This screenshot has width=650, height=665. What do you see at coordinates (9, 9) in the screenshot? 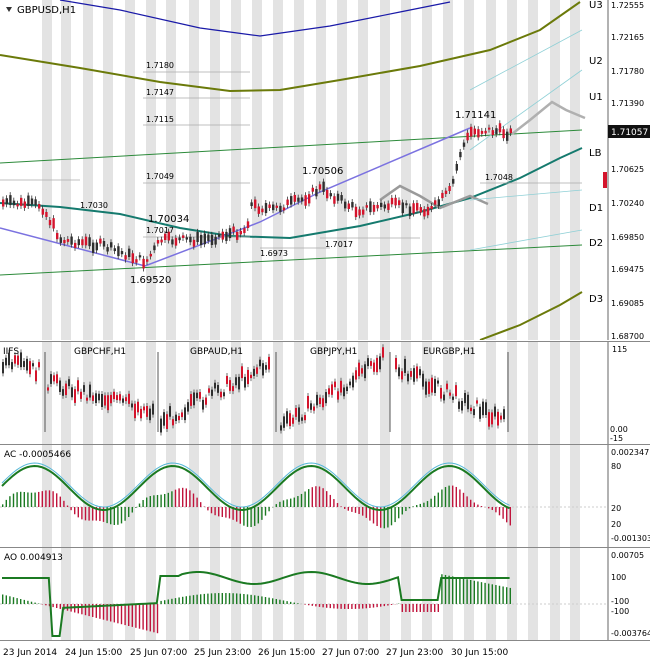
I see `triangle-down-icon` at bounding box center [9, 9].